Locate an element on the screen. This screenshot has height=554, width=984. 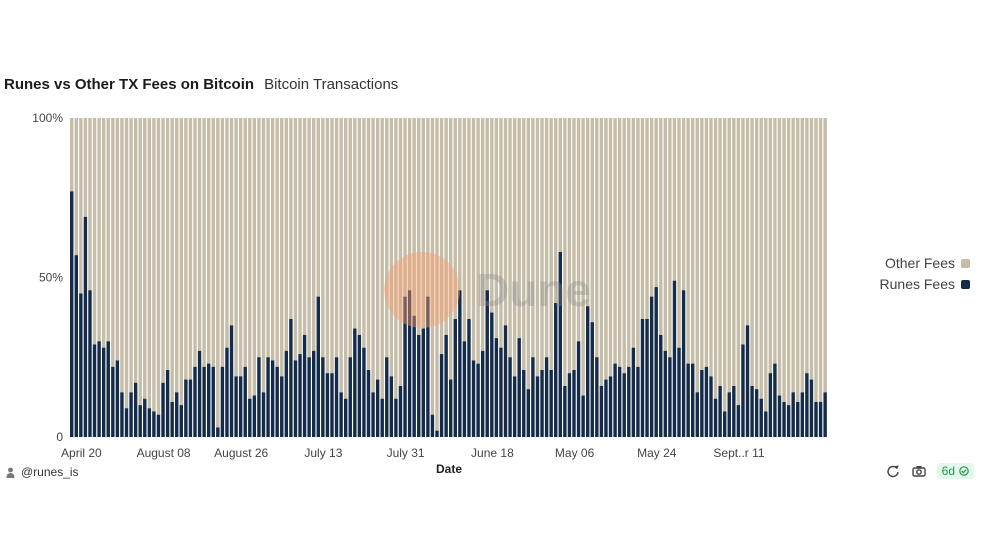
legend-label-other-fees: Other Fees is located at coordinates (919, 263).